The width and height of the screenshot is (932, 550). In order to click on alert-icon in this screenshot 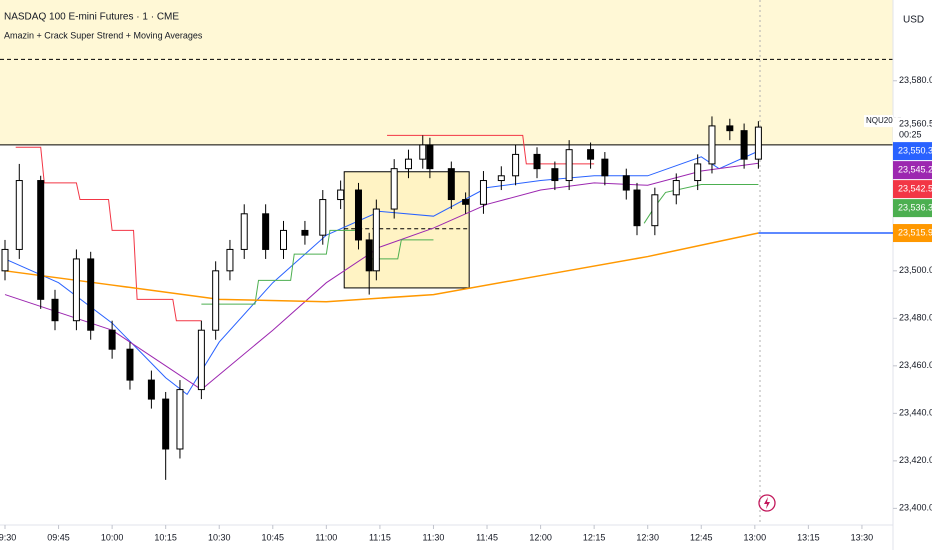, I will do `click(767, 503)`.